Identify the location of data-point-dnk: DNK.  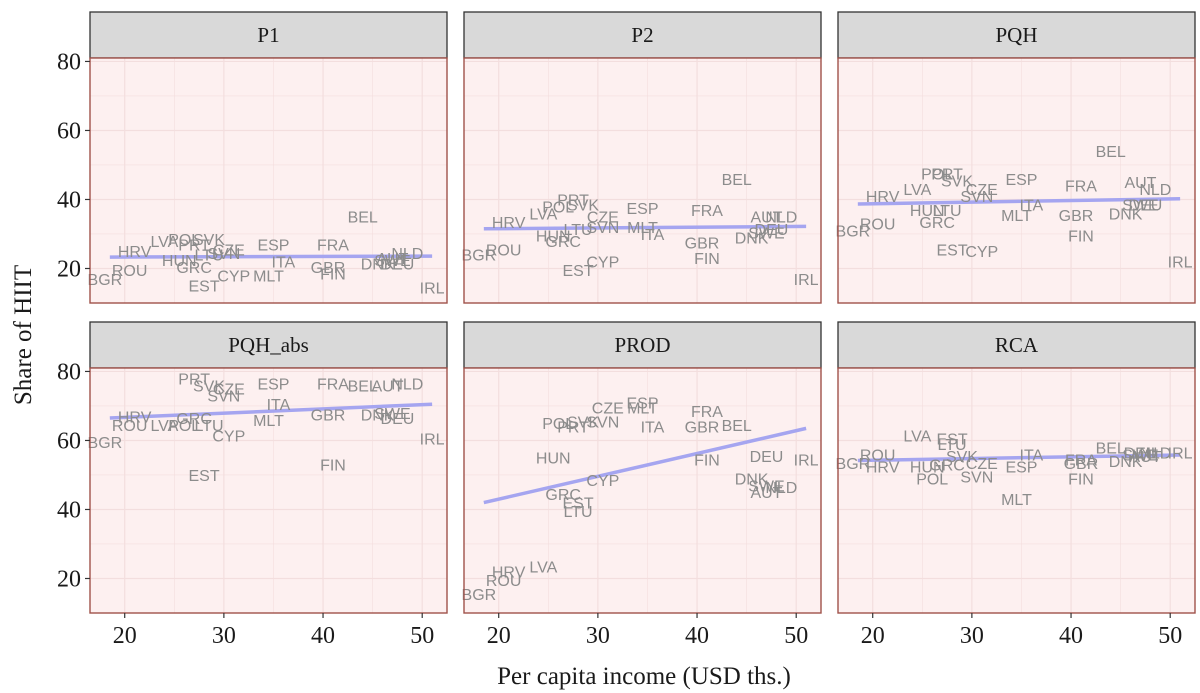
(378, 264).